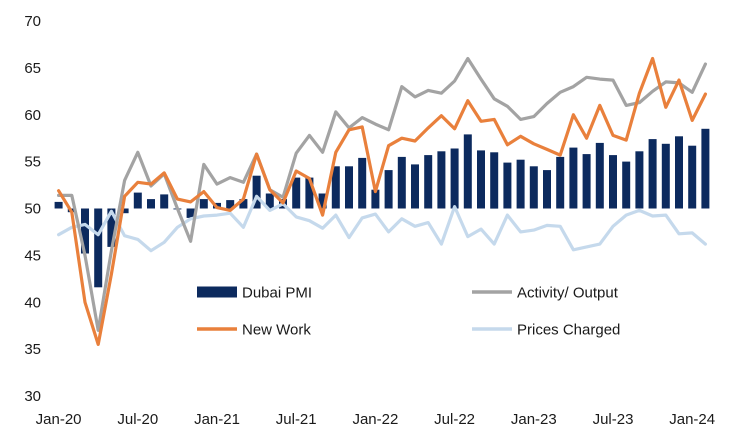  I want to click on legend-label-dubai-pmi: Dubai PMI, so click(277, 293).